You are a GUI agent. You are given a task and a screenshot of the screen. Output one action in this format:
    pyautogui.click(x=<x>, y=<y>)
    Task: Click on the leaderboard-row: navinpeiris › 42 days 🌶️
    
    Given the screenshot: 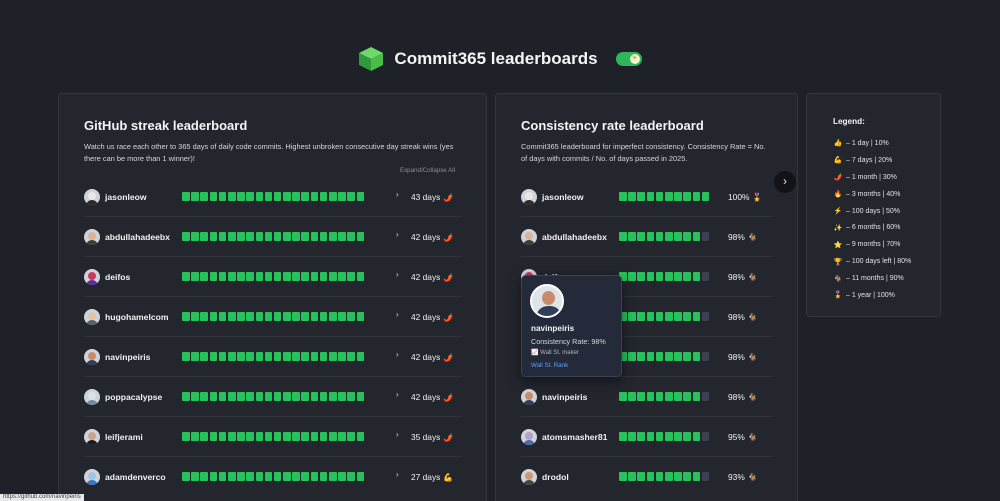 What is the action you would take?
    pyautogui.click(x=273, y=357)
    